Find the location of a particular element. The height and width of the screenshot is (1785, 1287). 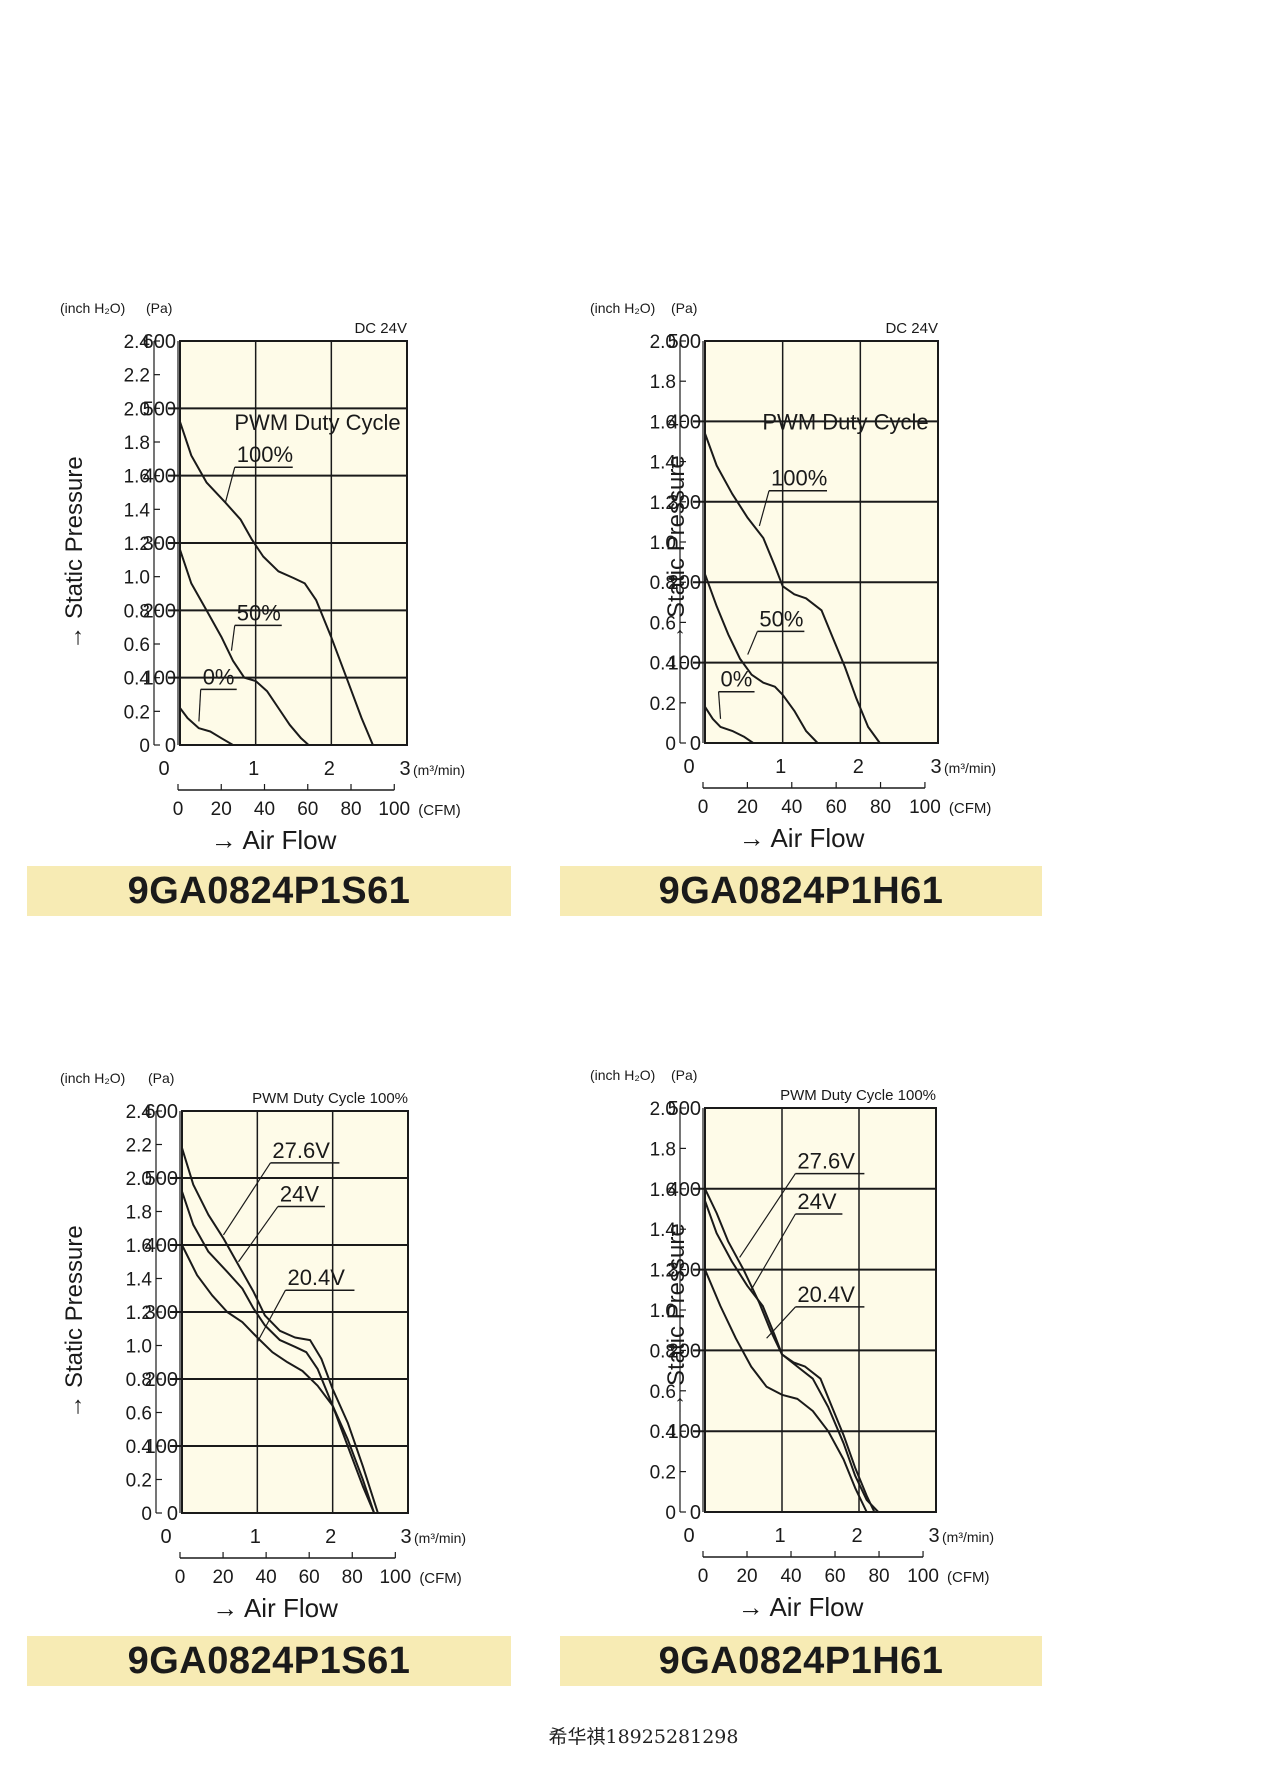

model-name: 9GA0824P1H61 is located at coordinates (801, 890).